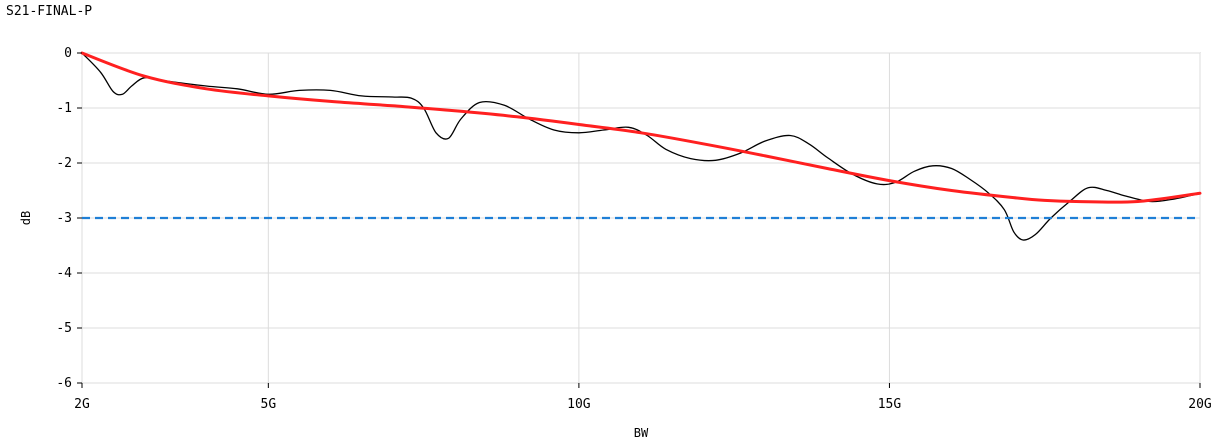 The width and height of the screenshot is (1220, 443). I want to click on chart-title: S21-FINAL-P, so click(49, 11).